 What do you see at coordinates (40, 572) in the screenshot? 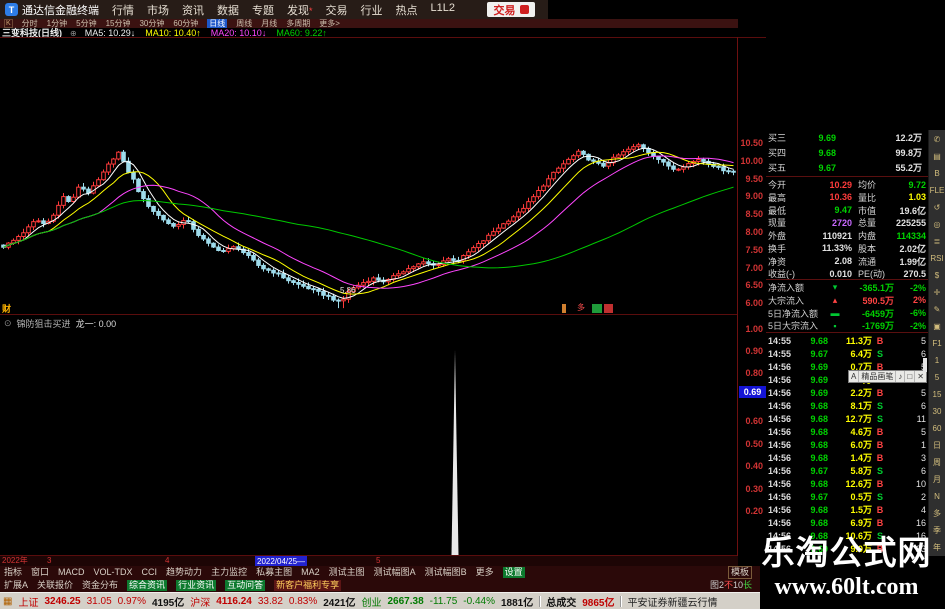
I see `tab-窗口: 窗口` at bounding box center [40, 572].